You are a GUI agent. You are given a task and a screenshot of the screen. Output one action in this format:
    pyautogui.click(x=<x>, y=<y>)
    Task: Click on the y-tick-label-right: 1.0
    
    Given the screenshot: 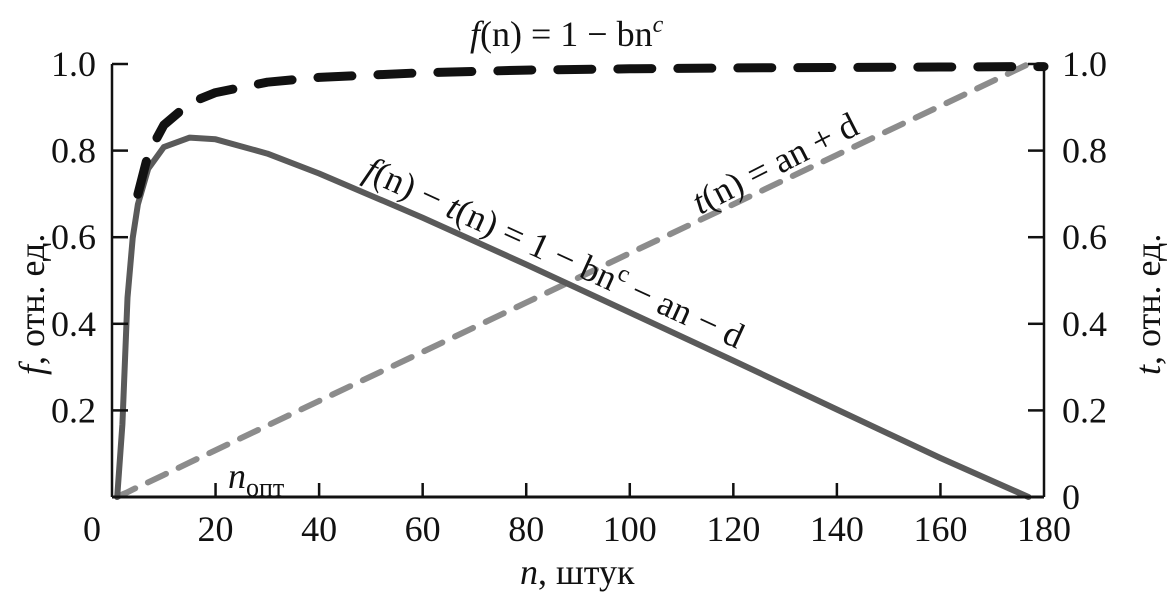 What is the action you would take?
    pyautogui.click(x=1084, y=64)
    